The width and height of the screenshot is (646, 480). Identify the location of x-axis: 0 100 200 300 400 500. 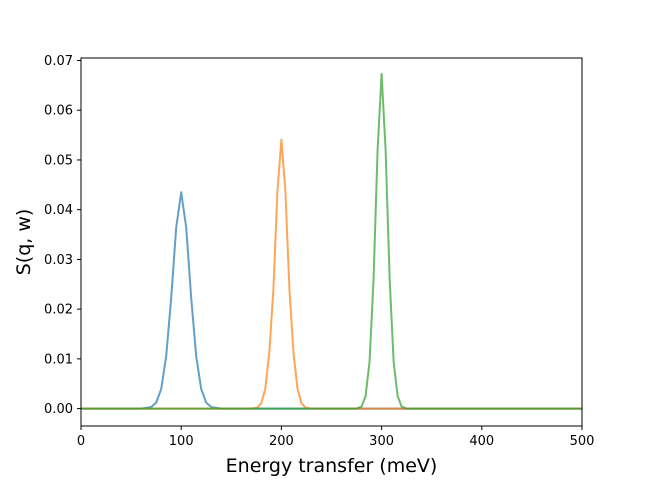
(336, 437).